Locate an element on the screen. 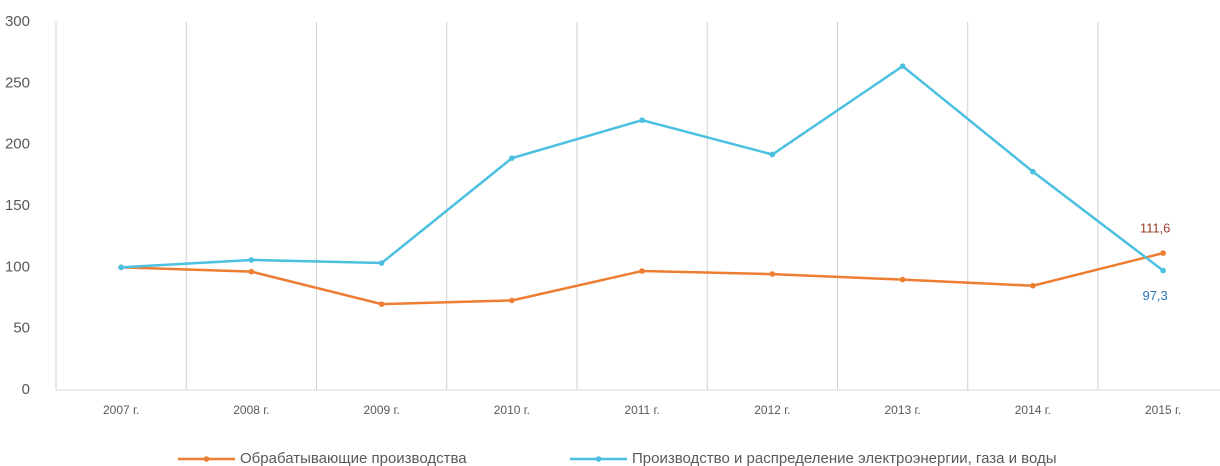 Image resolution: width=1220 pixels, height=466 pixels. x-tick-label: 2015 г. is located at coordinates (1163, 410).